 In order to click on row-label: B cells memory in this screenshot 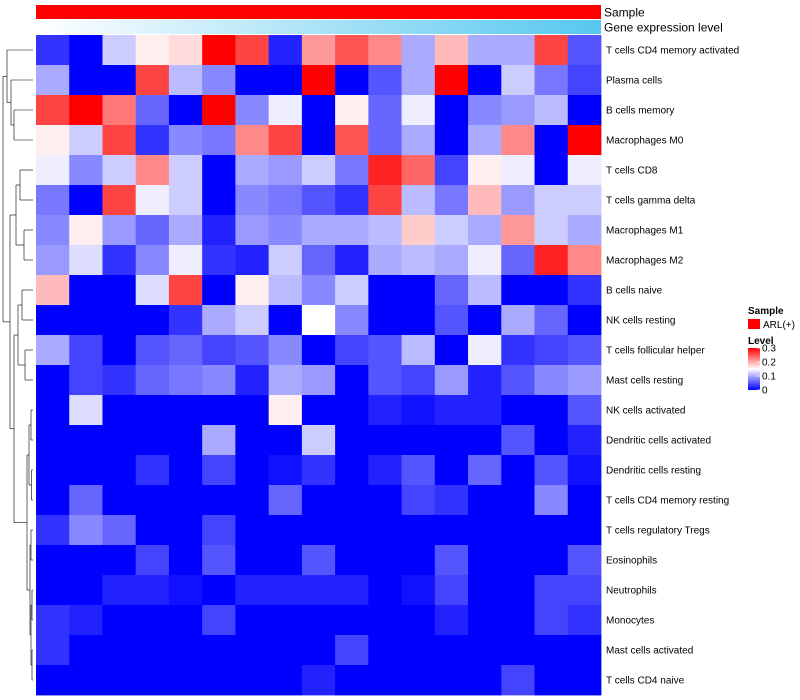, I will do `click(640, 111)`.